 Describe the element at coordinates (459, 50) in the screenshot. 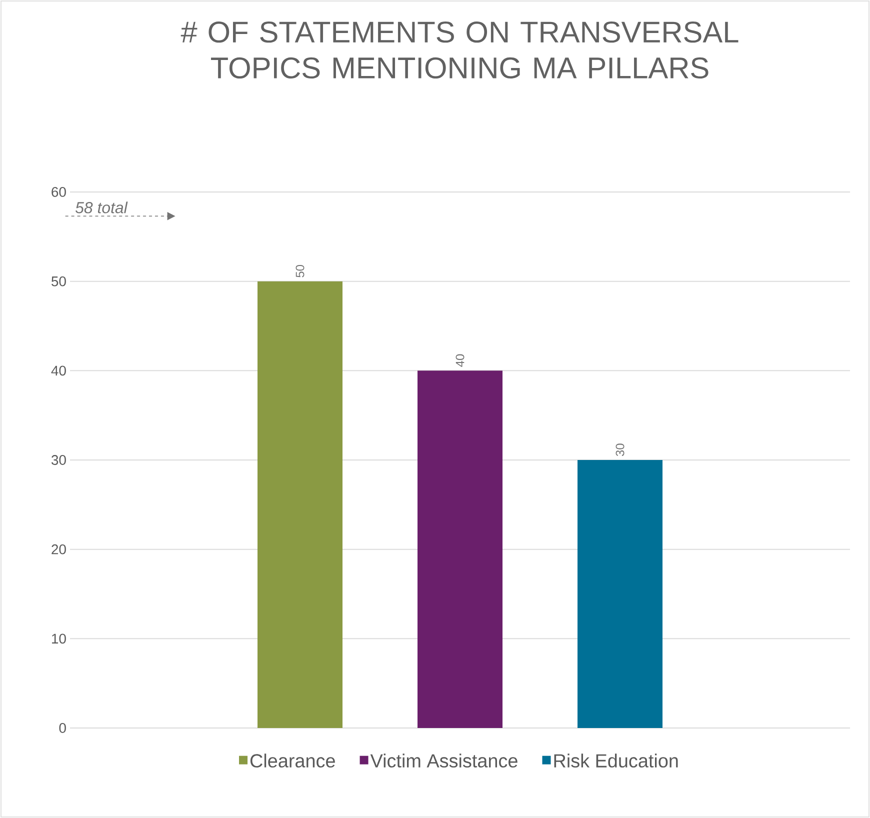

I see `chart-title: # OF STATEMENTS ON TRANSVERSAL TOPICS MENTIONING MA PILLARS` at that location.